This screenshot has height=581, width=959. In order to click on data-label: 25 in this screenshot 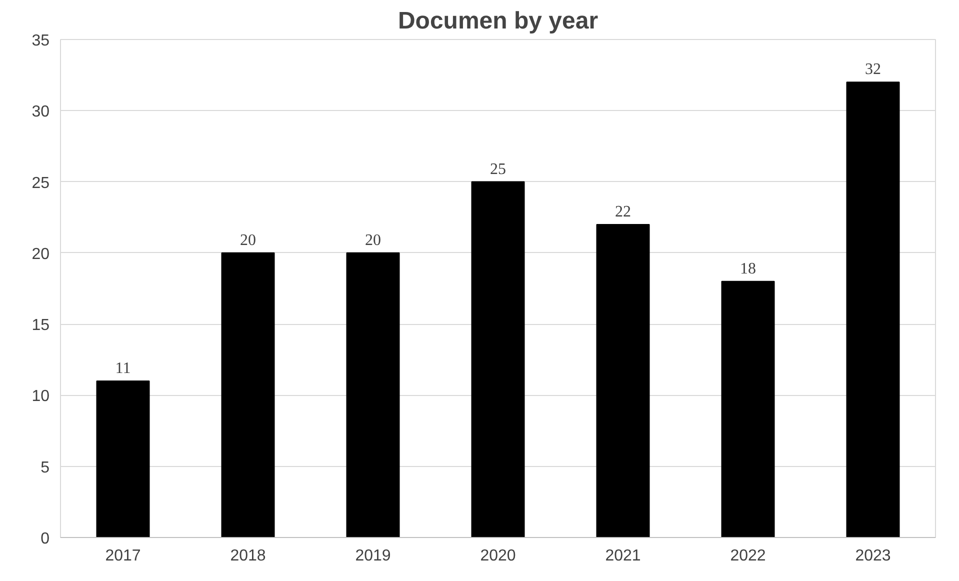, I will do `click(498, 169)`.